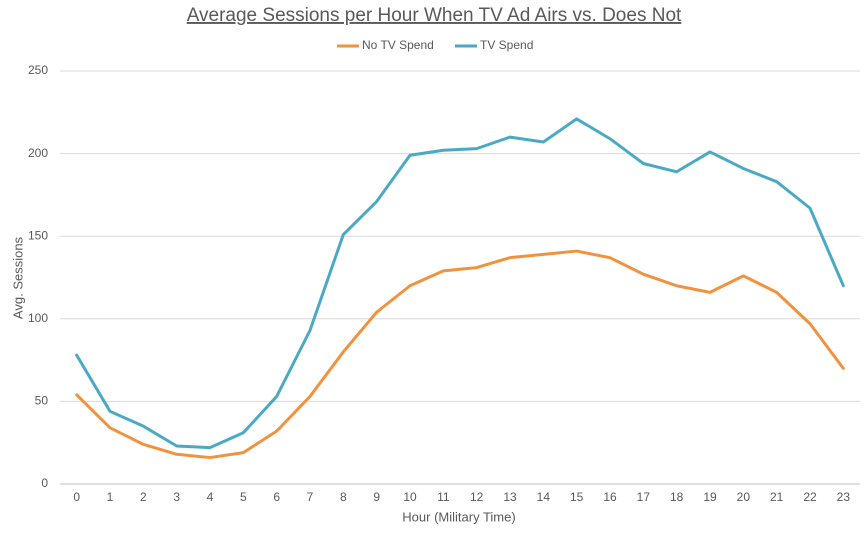 This screenshot has height=533, width=865. Describe the element at coordinates (343, 497) in the screenshot. I see `x-tick-label: 8` at that location.